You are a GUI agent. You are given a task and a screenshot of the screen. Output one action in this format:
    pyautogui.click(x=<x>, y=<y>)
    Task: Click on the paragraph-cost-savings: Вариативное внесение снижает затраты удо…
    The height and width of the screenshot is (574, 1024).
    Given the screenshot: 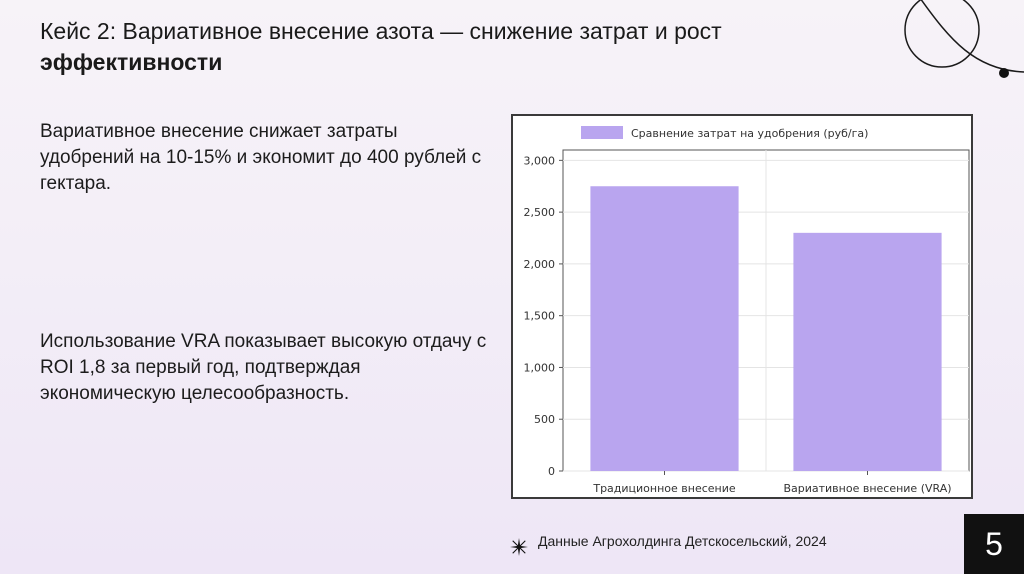 What is the action you would take?
    pyautogui.click(x=261, y=157)
    